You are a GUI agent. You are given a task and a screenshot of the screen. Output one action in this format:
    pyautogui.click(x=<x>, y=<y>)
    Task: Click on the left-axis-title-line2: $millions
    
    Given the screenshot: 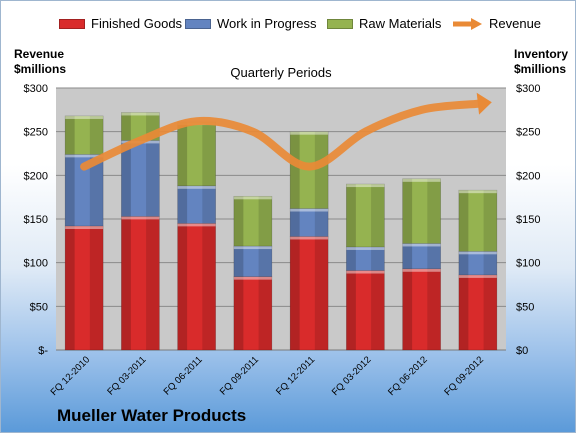 What is the action you would take?
    pyautogui.click(x=40, y=69)
    